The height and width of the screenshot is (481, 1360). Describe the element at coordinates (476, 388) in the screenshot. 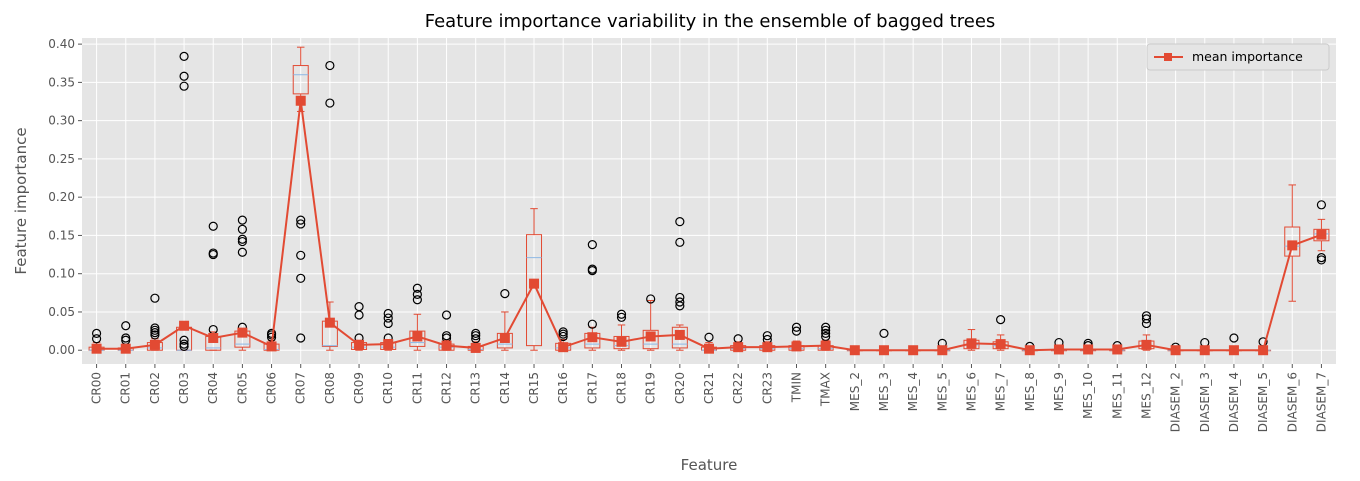

I see `x-tick-label: CR13` at that location.